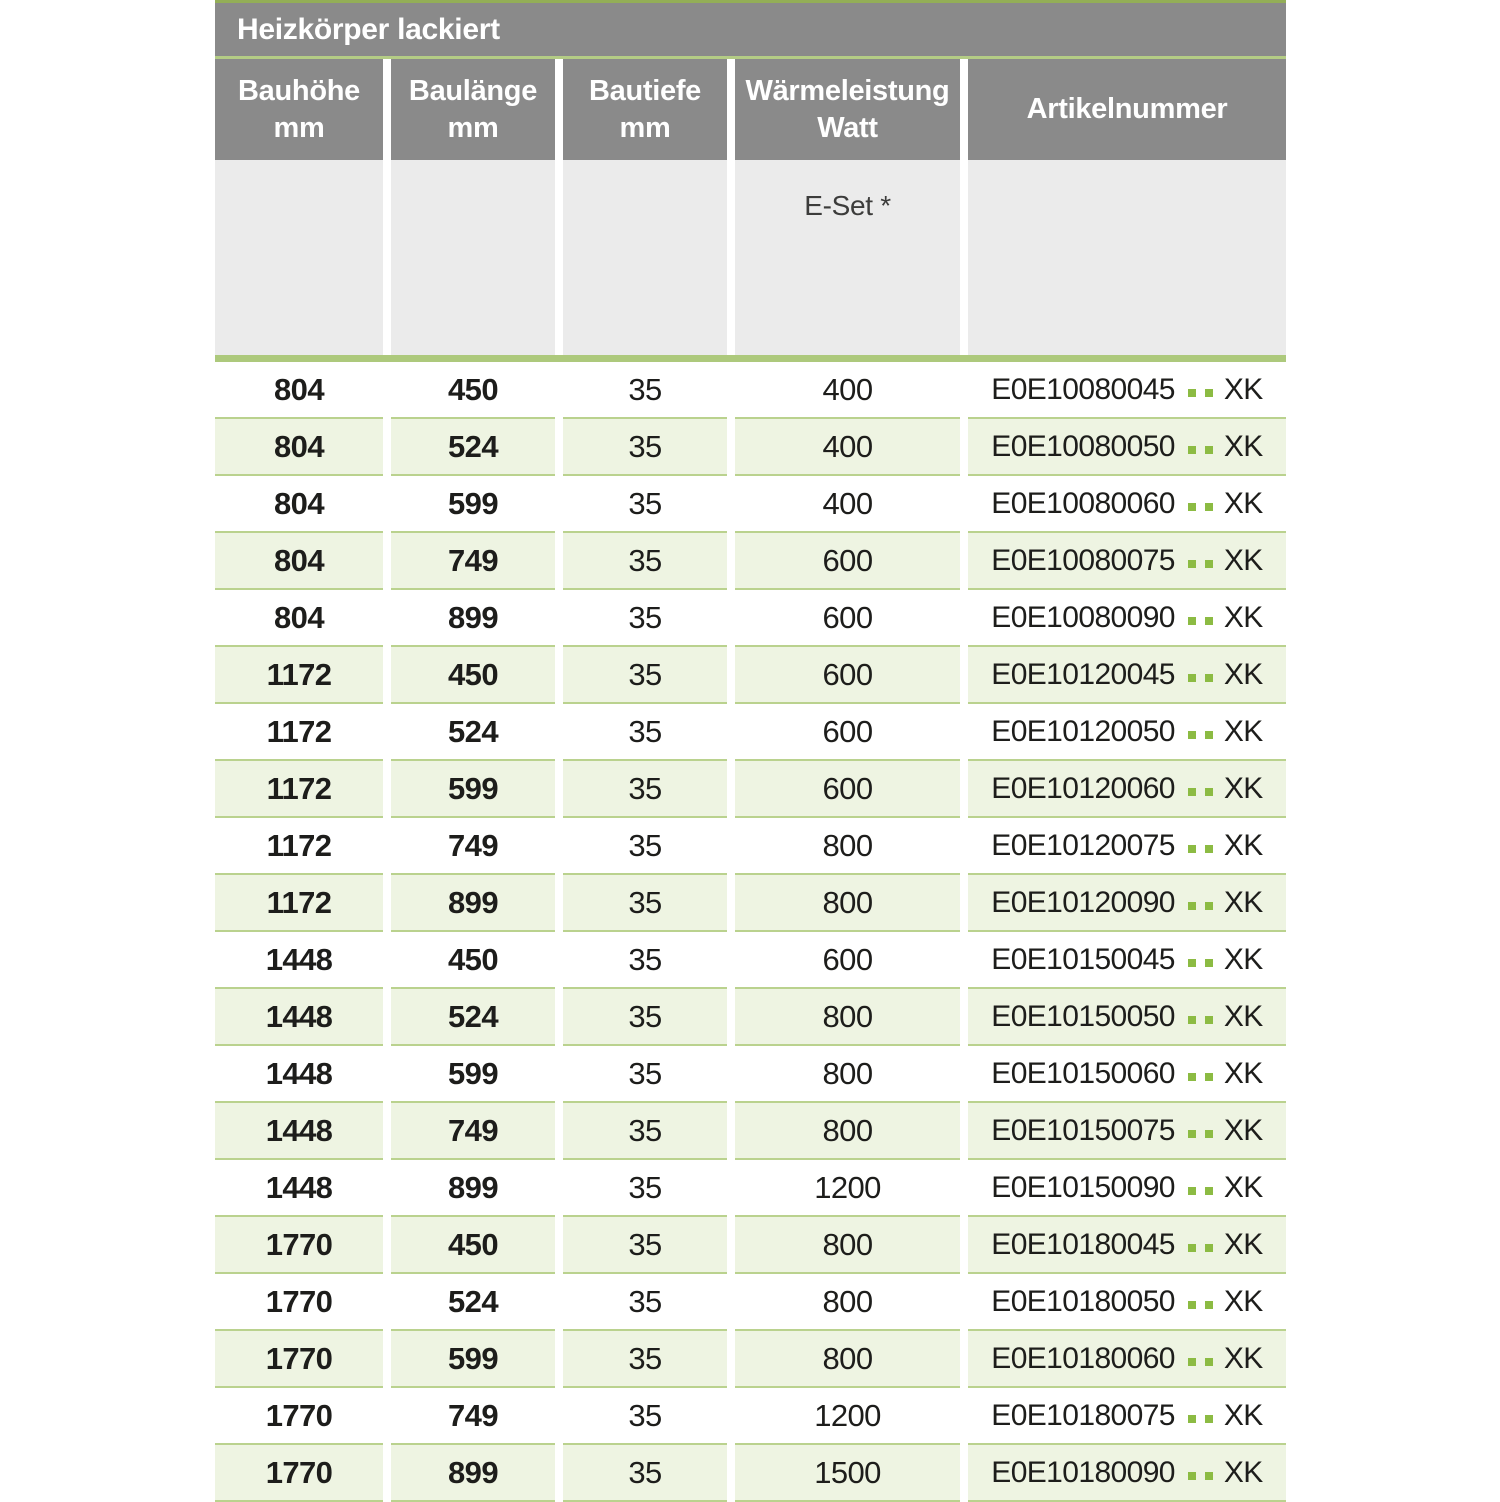 Image resolution: width=1500 pixels, height=1502 pixels. What do you see at coordinates (847, 205) in the screenshot?
I see `eset-note: E-Set *` at bounding box center [847, 205].